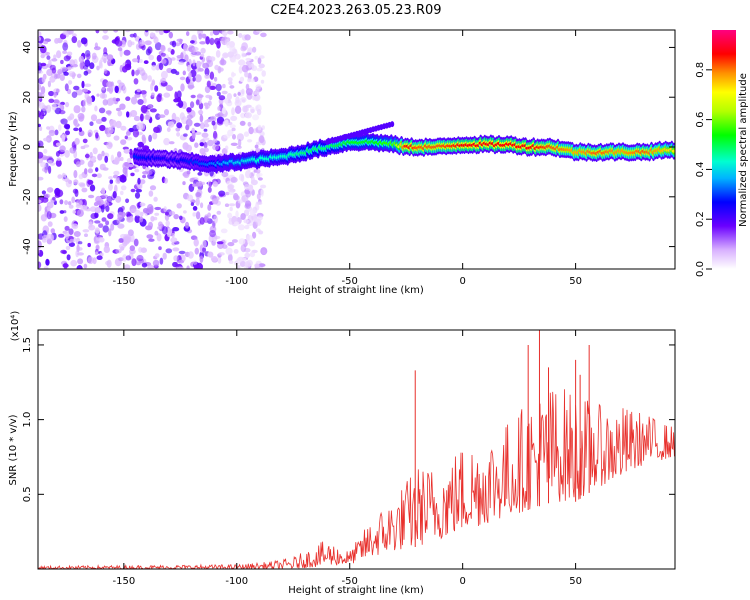  I want to click on x-tick-label: -150, so click(123, 581).